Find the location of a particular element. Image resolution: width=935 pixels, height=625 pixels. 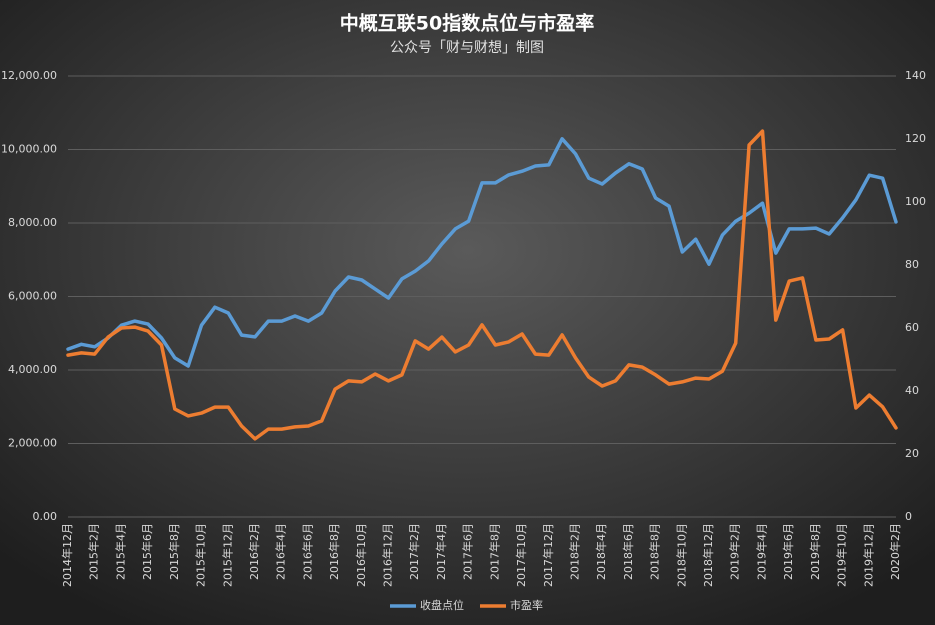

x-tick-label: 2020年2月 is located at coordinates (895, 551).